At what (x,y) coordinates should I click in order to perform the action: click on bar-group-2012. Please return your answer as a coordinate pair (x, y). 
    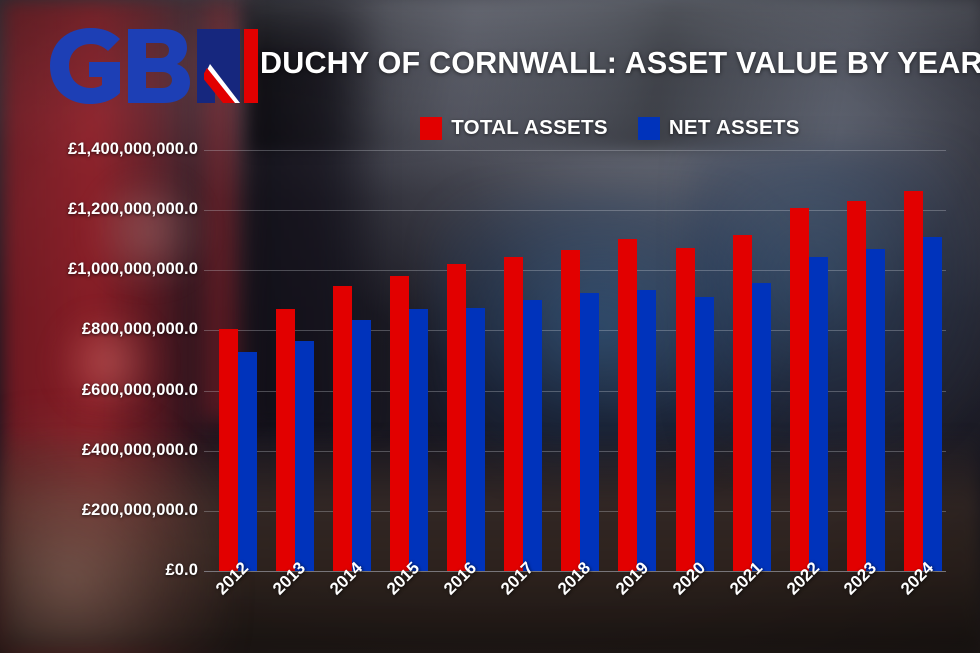
    Looking at the image, I should click on (232, 360).